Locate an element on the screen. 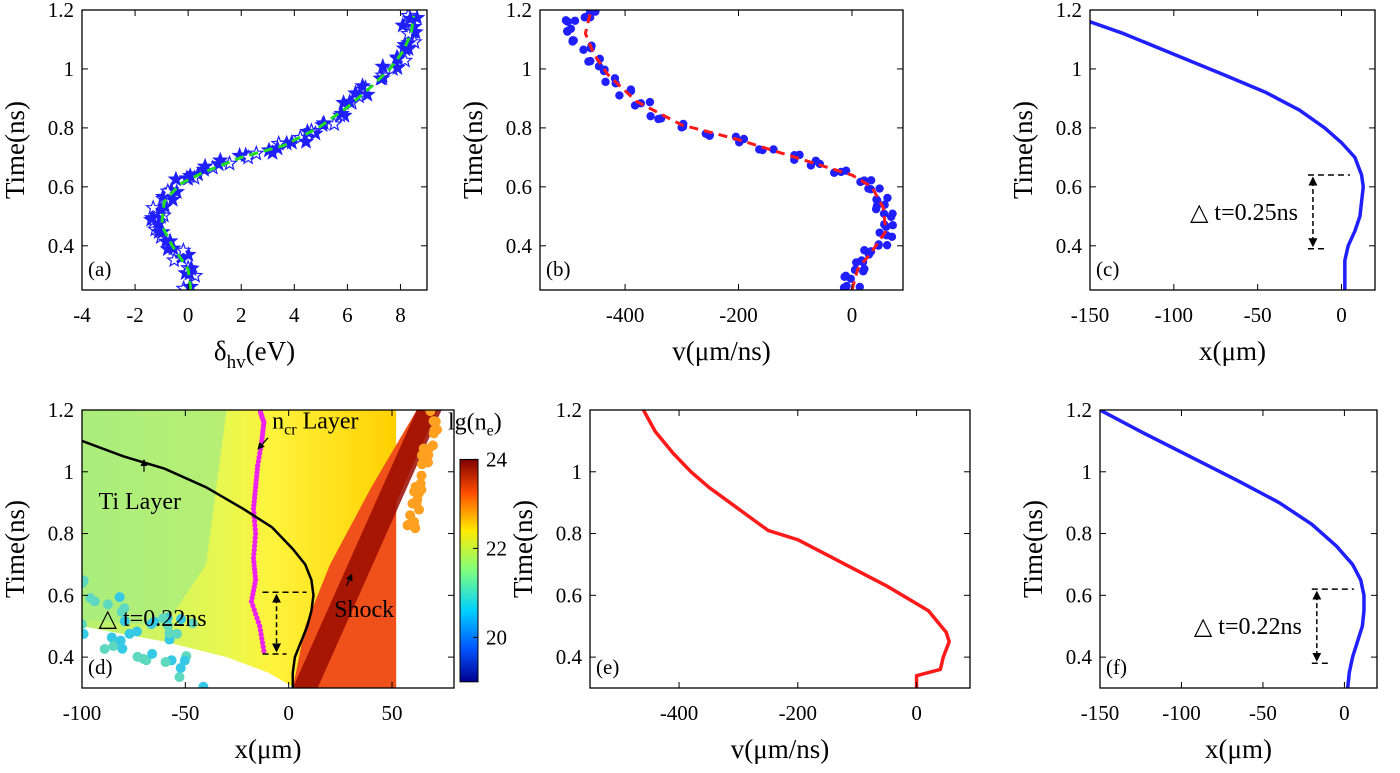  x-tick-label: -200 is located at coordinates (738, 315).